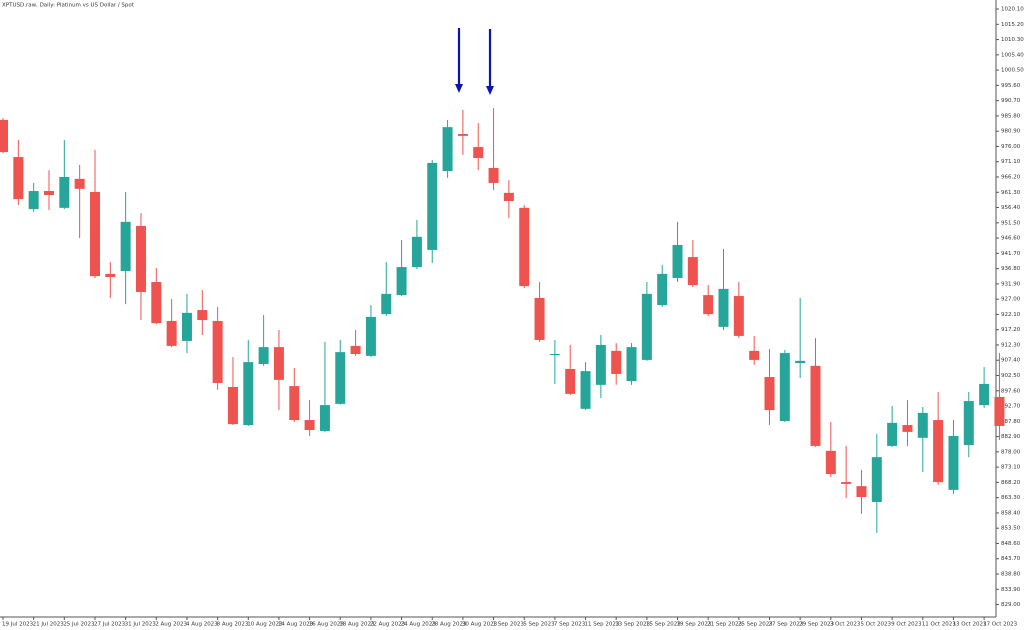  I want to click on x-tick-label: 11 Oct 2023, so click(939, 625).